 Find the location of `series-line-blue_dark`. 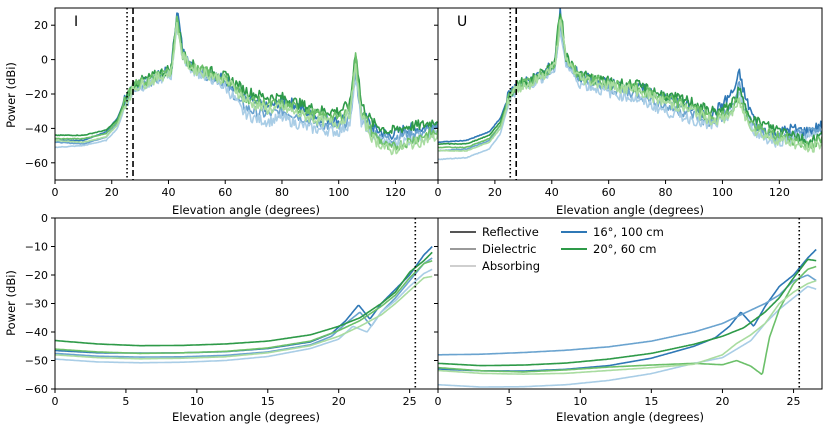

series-line-blue_dark is located at coordinates (246, 77).